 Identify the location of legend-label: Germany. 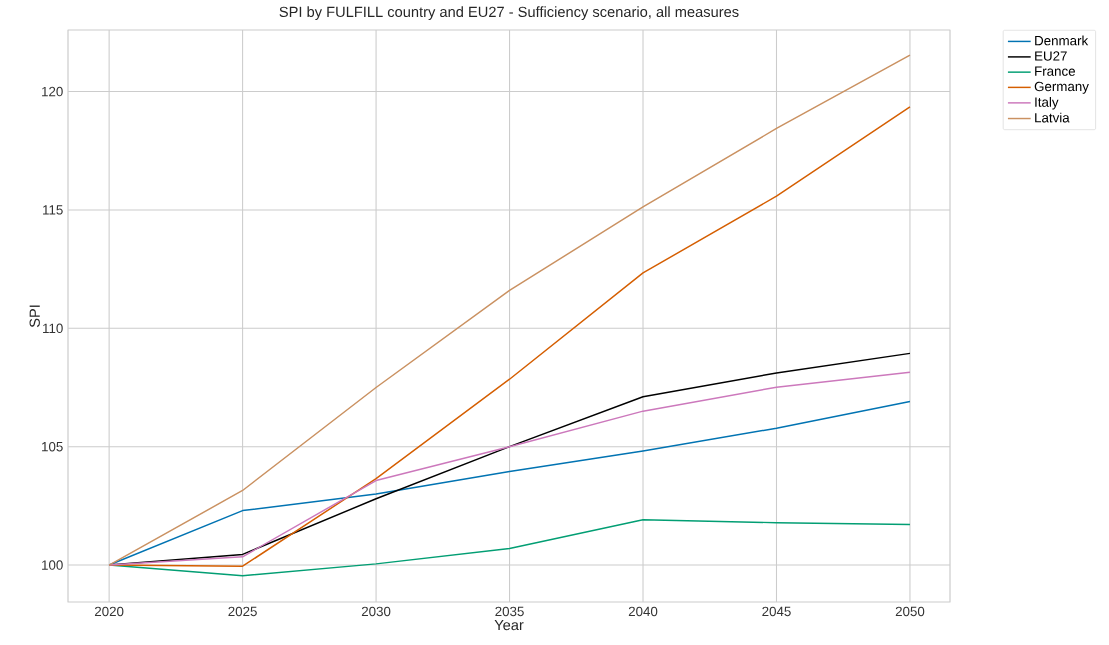
(1061, 87).